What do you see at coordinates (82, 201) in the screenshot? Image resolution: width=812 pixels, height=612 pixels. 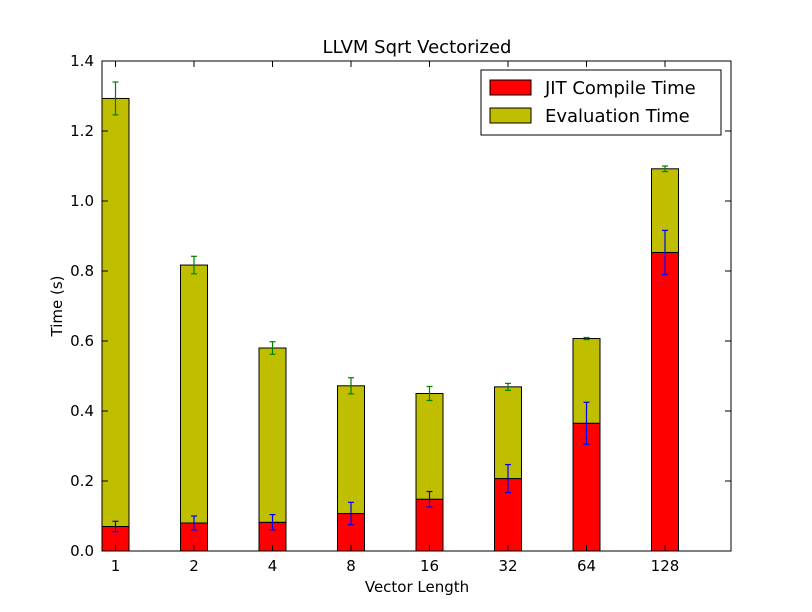 I see `y-tick-label: 1.0` at bounding box center [82, 201].